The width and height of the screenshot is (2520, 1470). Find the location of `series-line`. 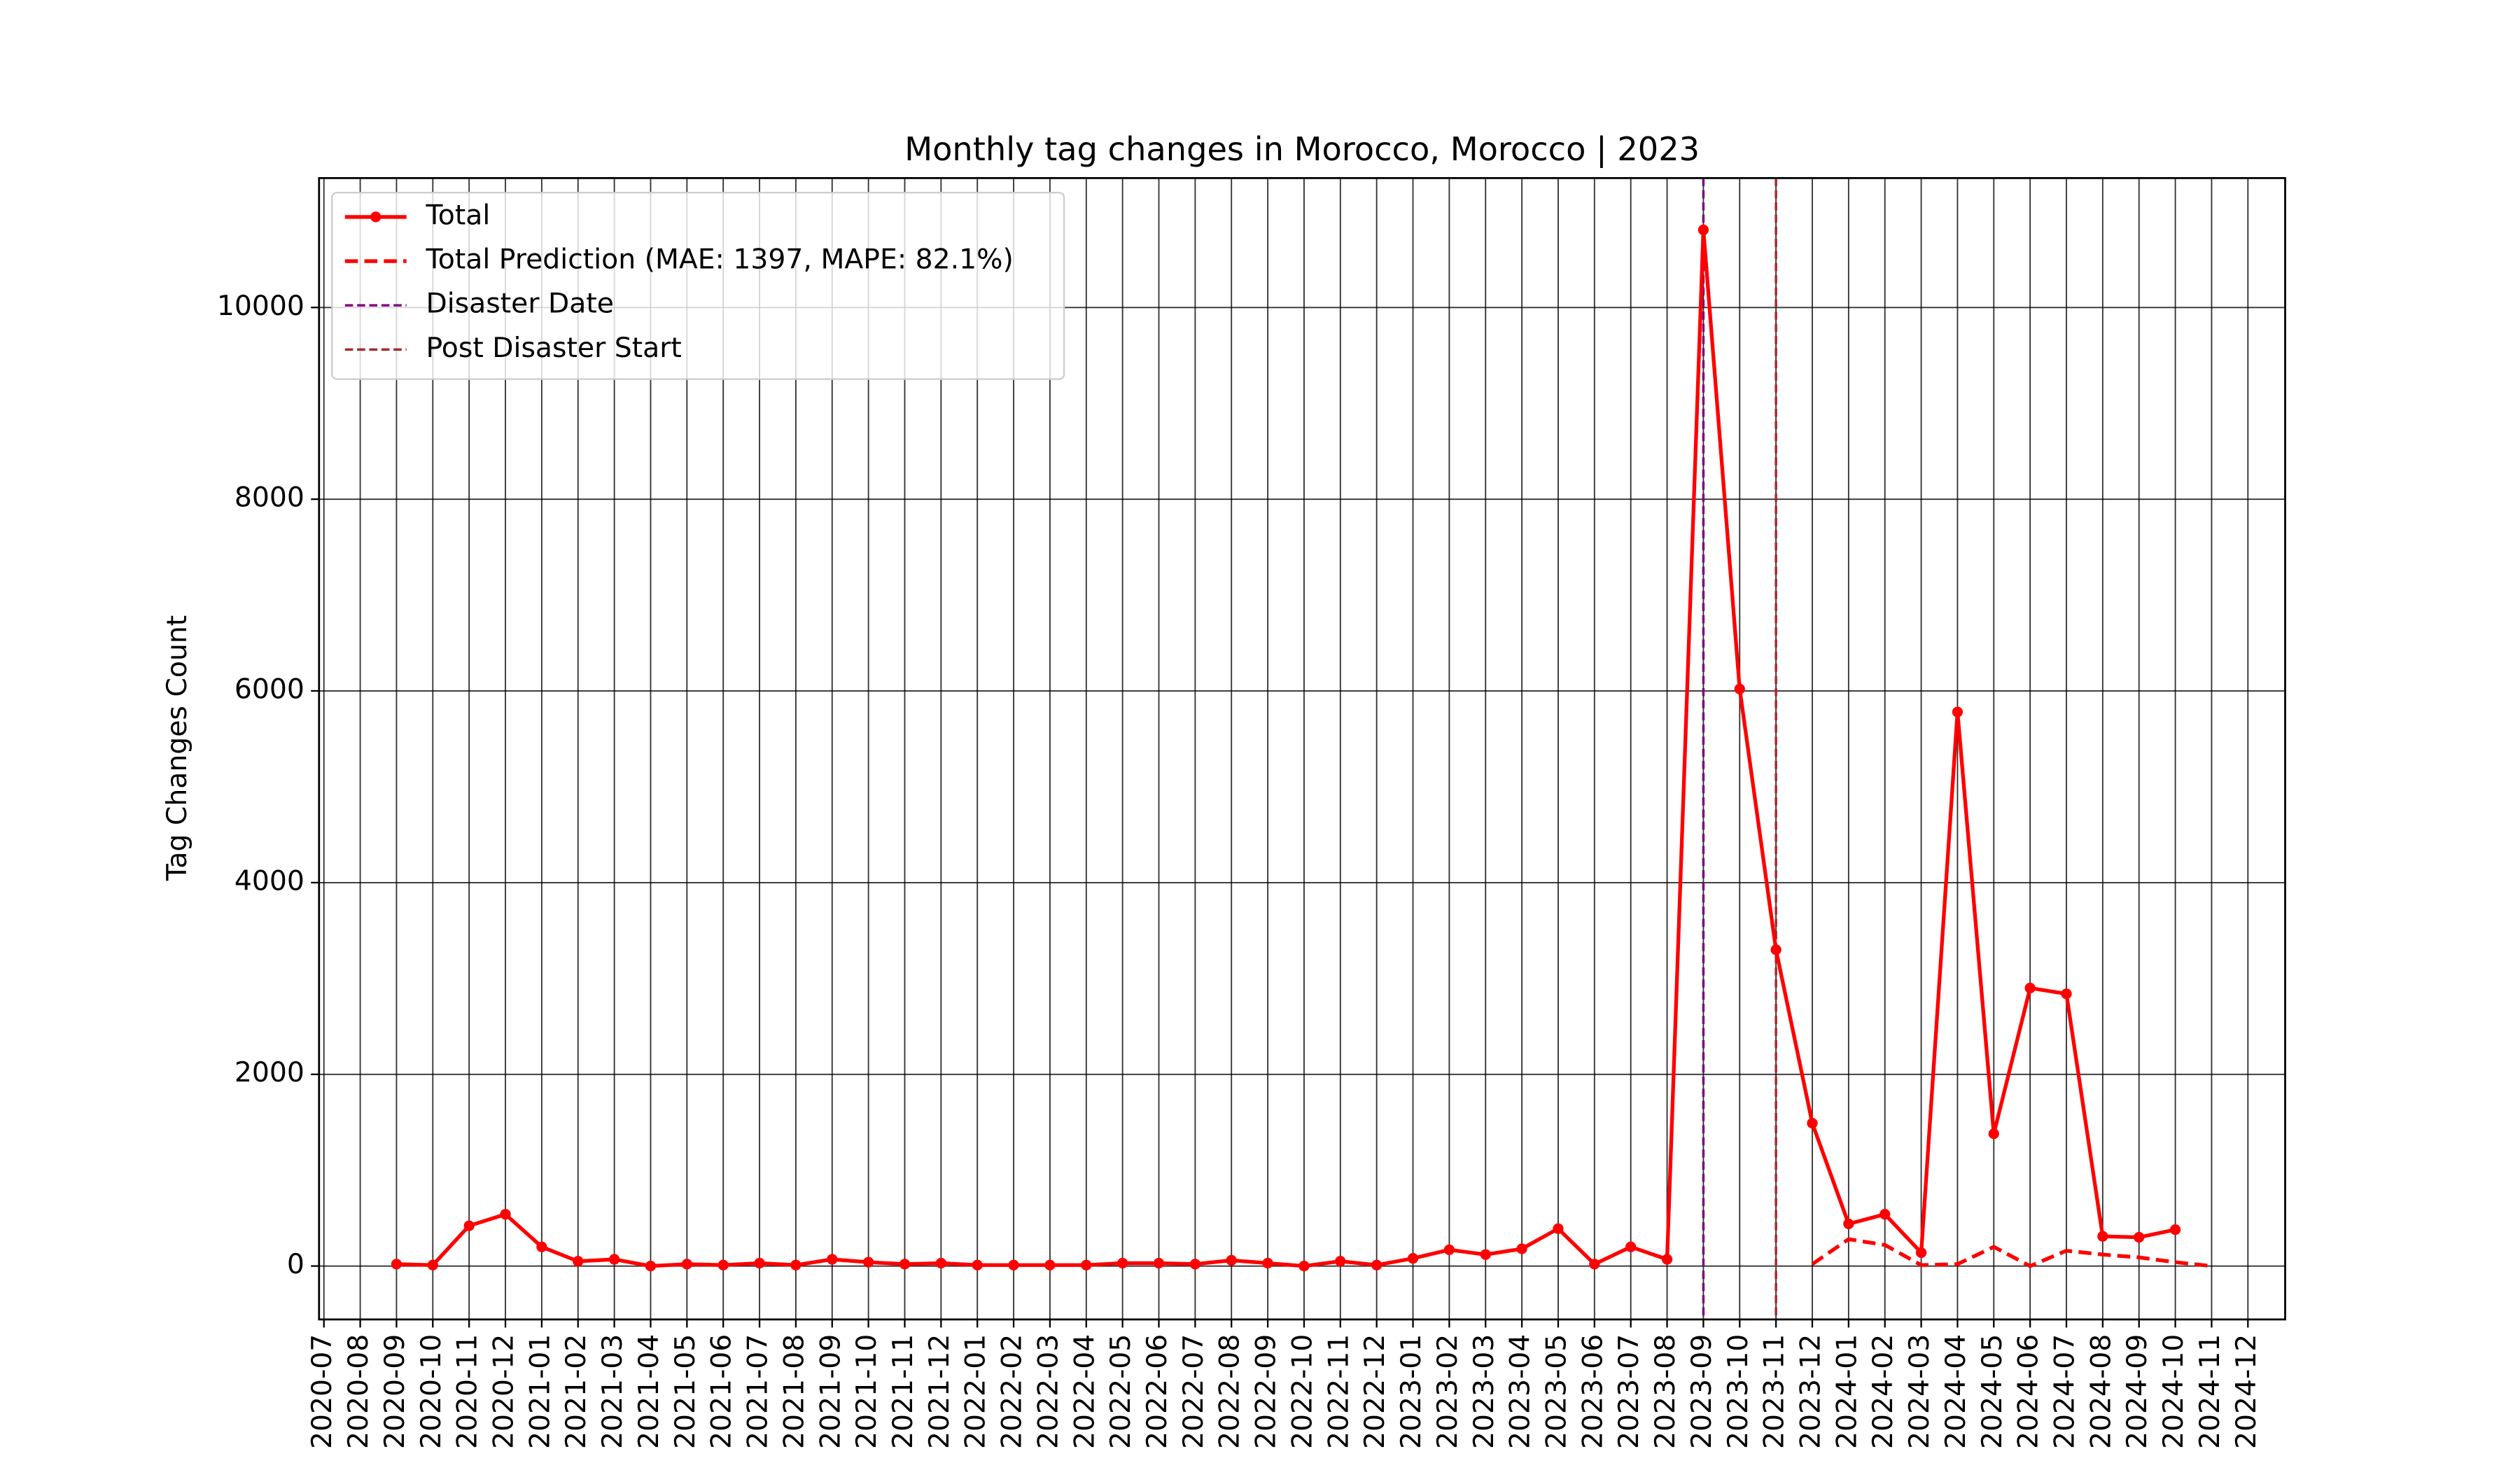

series-line is located at coordinates (2011, 1252).